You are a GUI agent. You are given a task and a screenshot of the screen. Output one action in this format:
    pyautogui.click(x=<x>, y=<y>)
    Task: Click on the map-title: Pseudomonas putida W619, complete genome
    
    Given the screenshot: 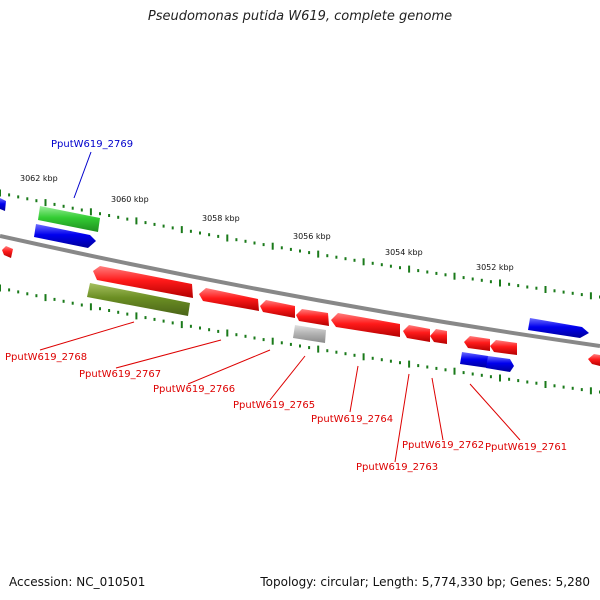 What is the action you would take?
    pyautogui.click(x=300, y=16)
    